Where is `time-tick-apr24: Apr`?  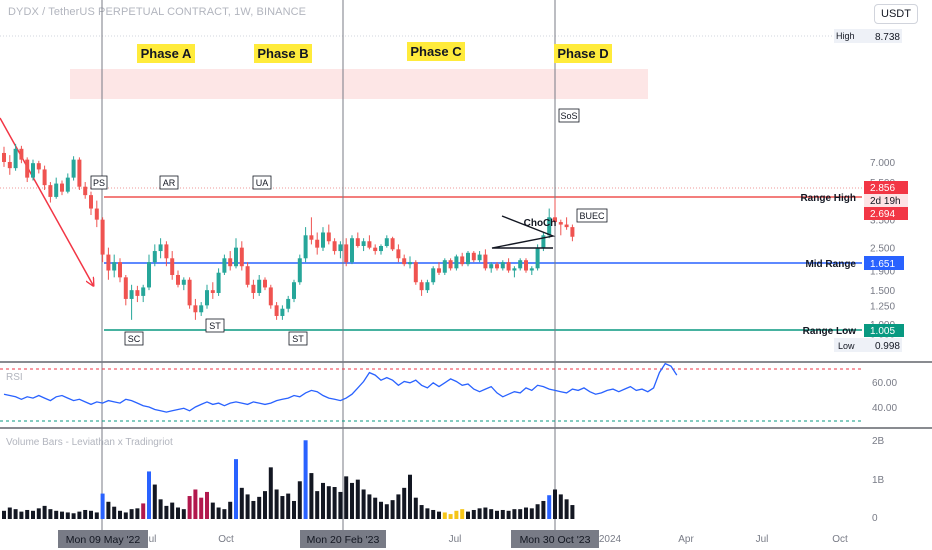 time-tick-apr24: Apr is located at coordinates (686, 539).